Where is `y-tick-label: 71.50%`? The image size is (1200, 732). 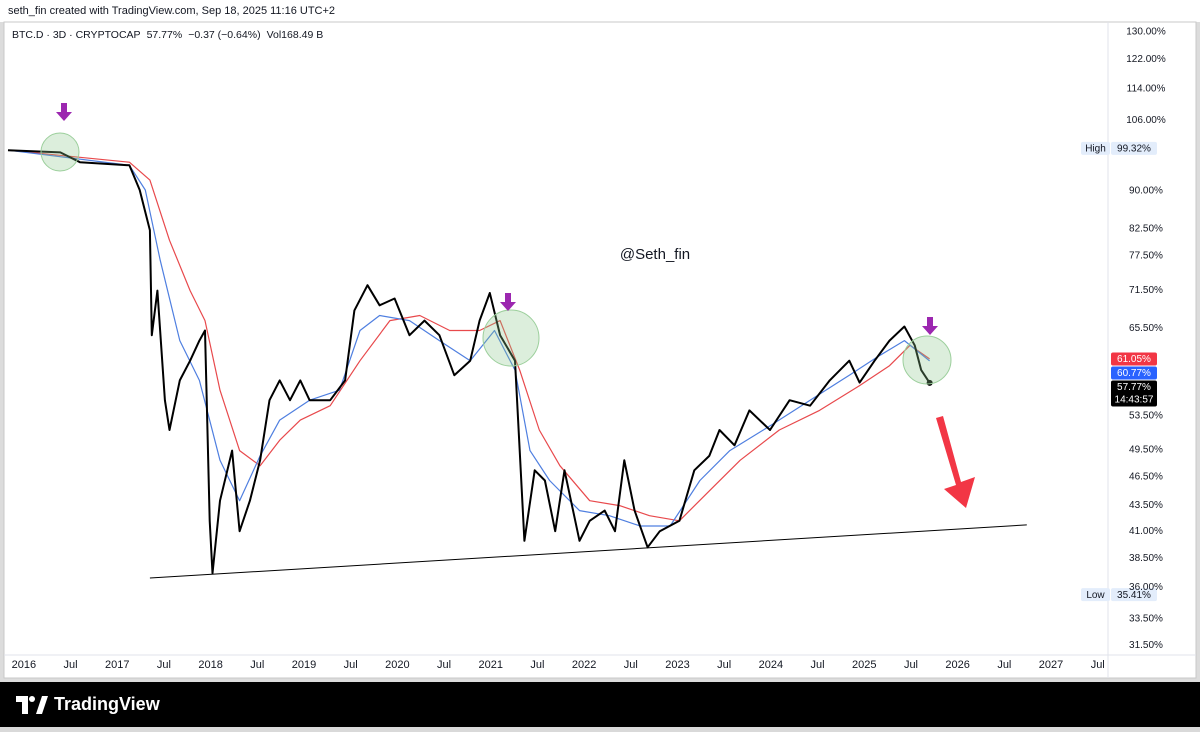 y-tick-label: 71.50% is located at coordinates (1146, 290).